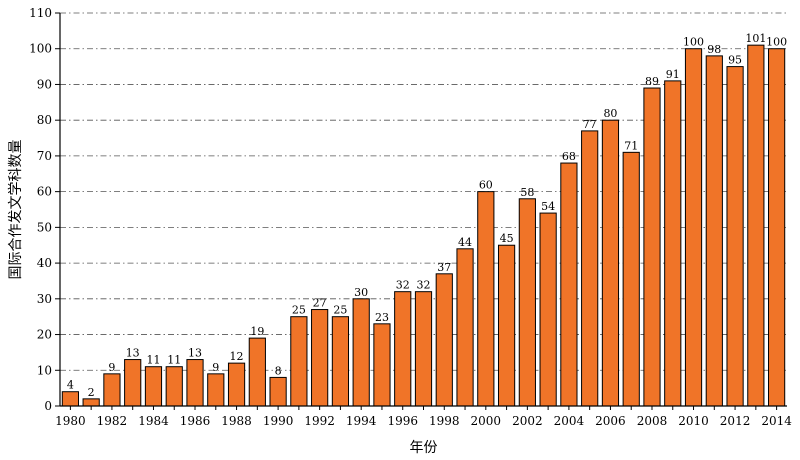  I want to click on data-label-1992: 27, so click(320, 303).